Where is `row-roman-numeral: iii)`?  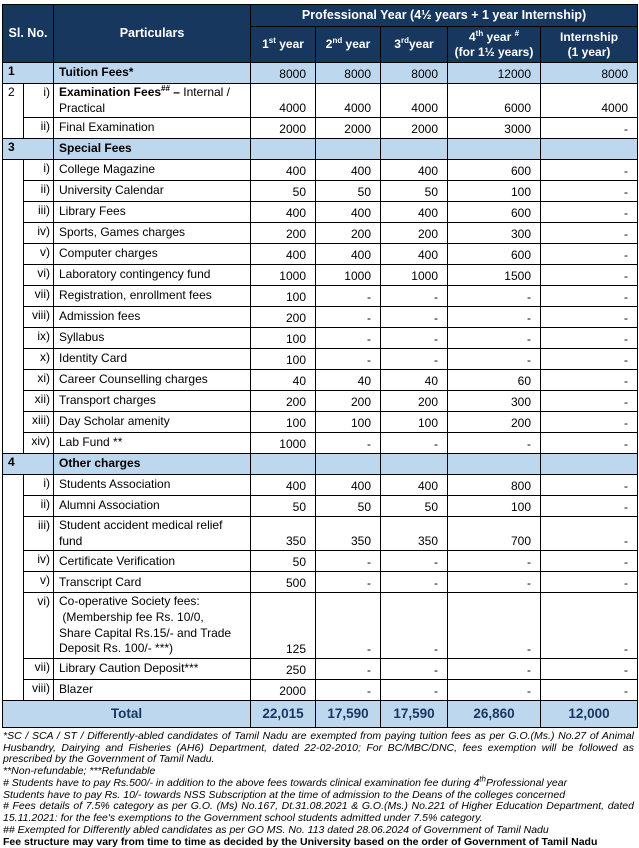
row-roman-numeral: iii) is located at coordinates (39, 212).